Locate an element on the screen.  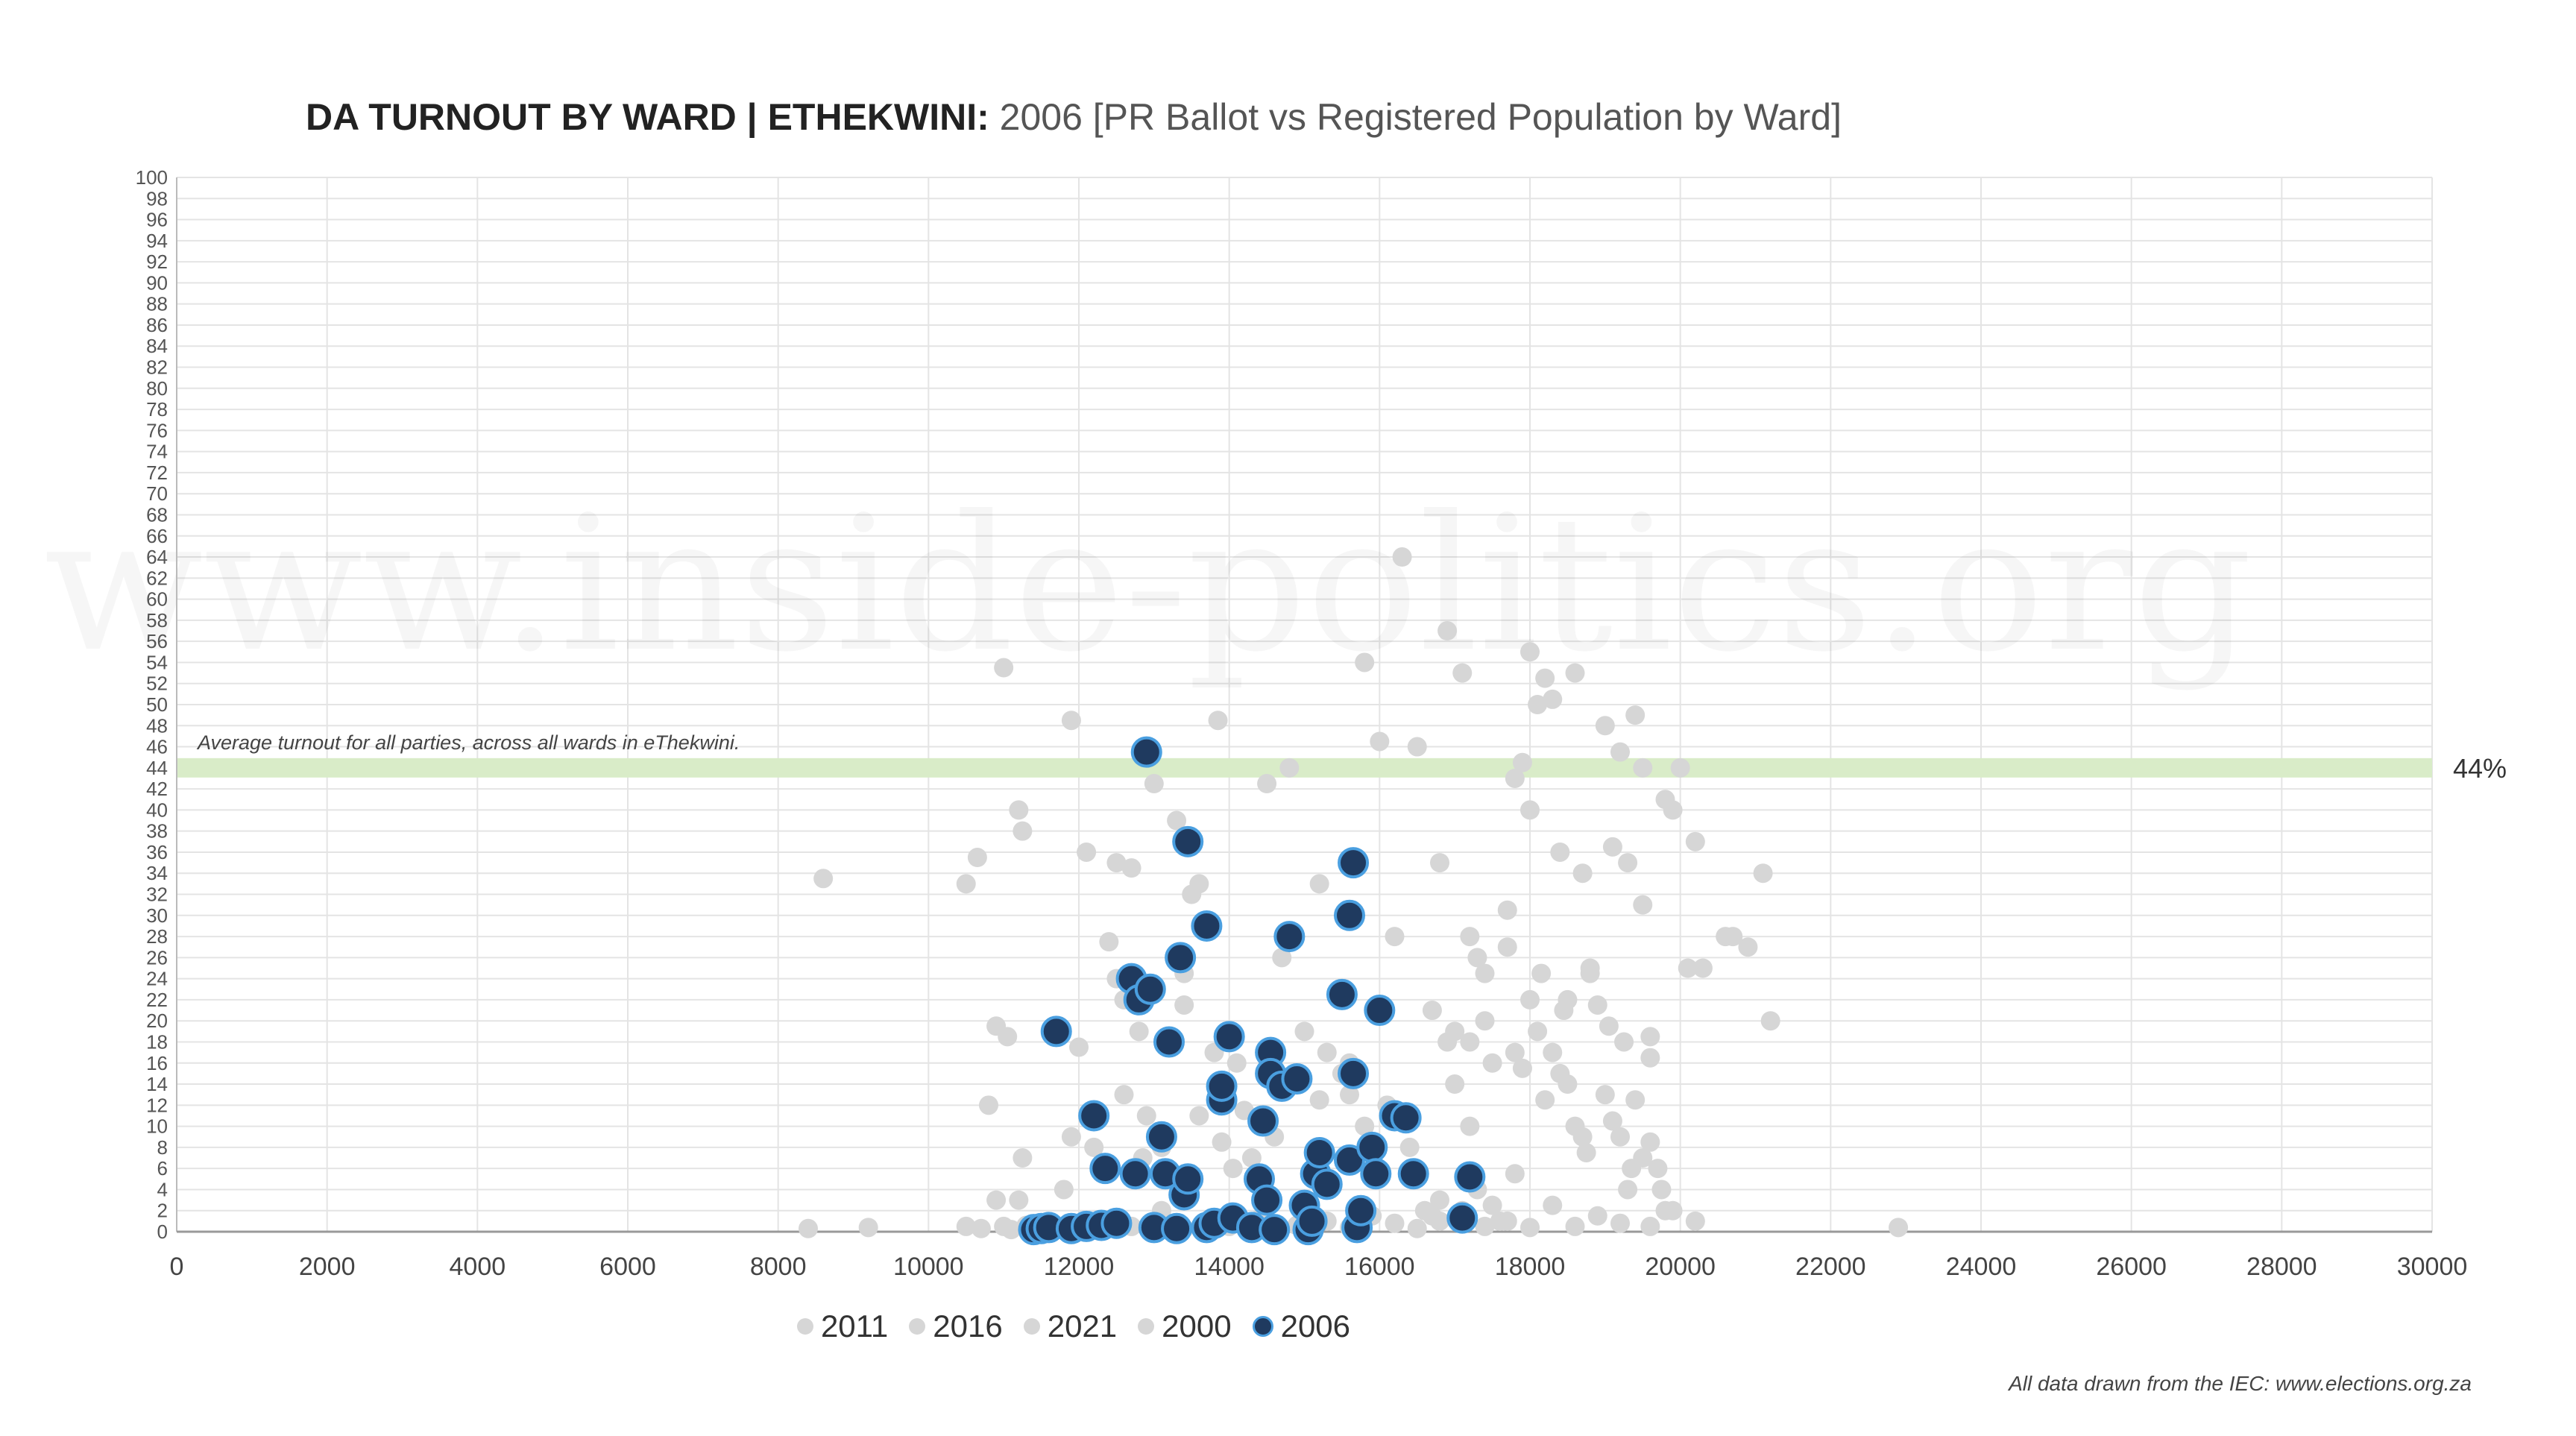
legend-item-2016: 2016 is located at coordinates (956, 1326).